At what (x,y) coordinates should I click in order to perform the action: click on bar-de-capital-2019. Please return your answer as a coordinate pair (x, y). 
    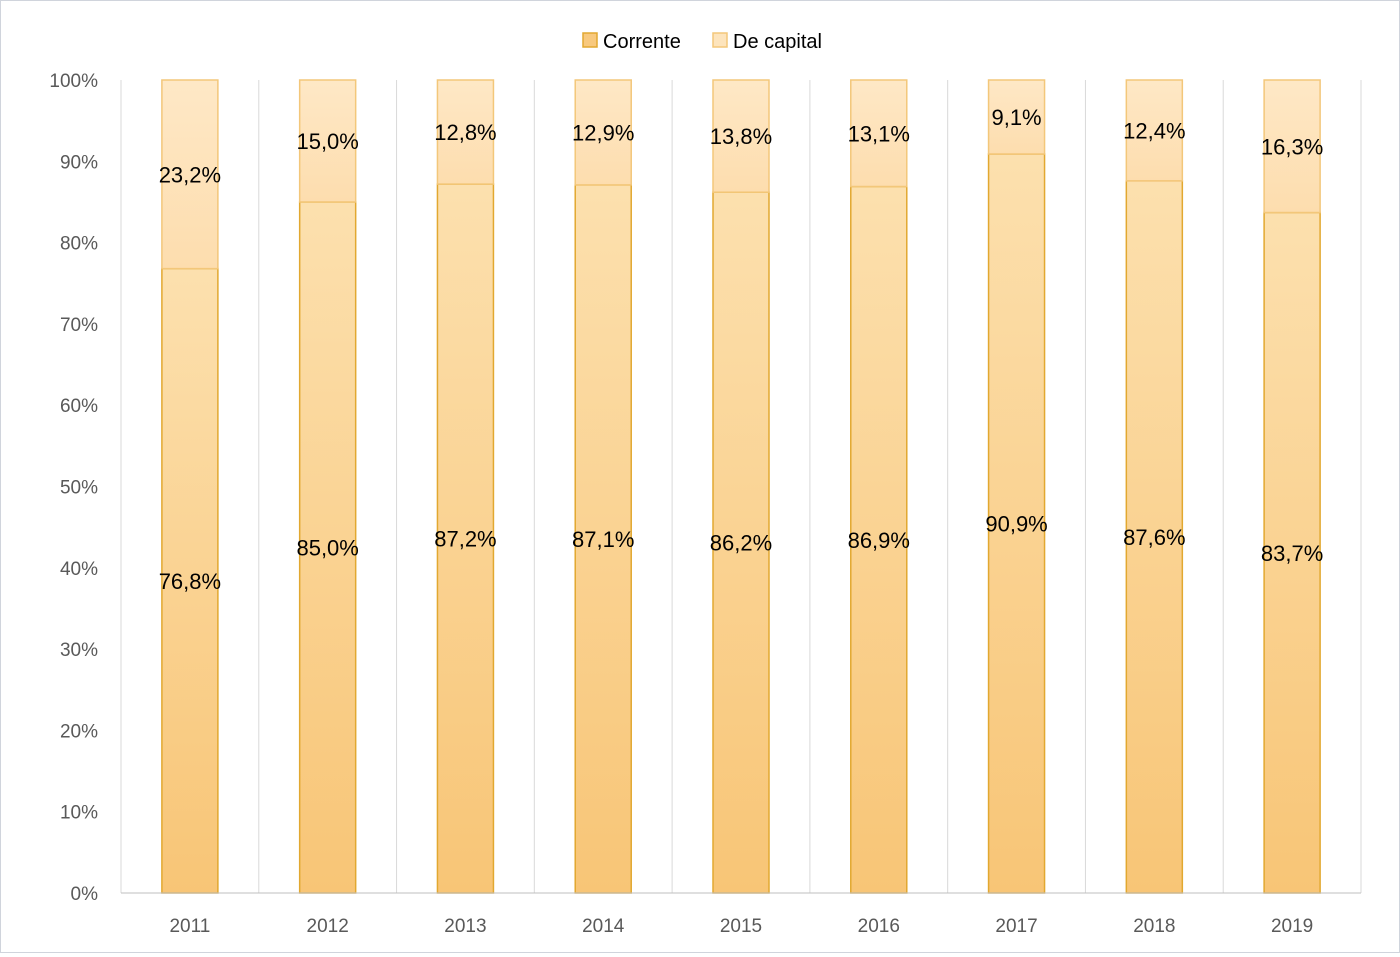
    Looking at the image, I should click on (1292, 146).